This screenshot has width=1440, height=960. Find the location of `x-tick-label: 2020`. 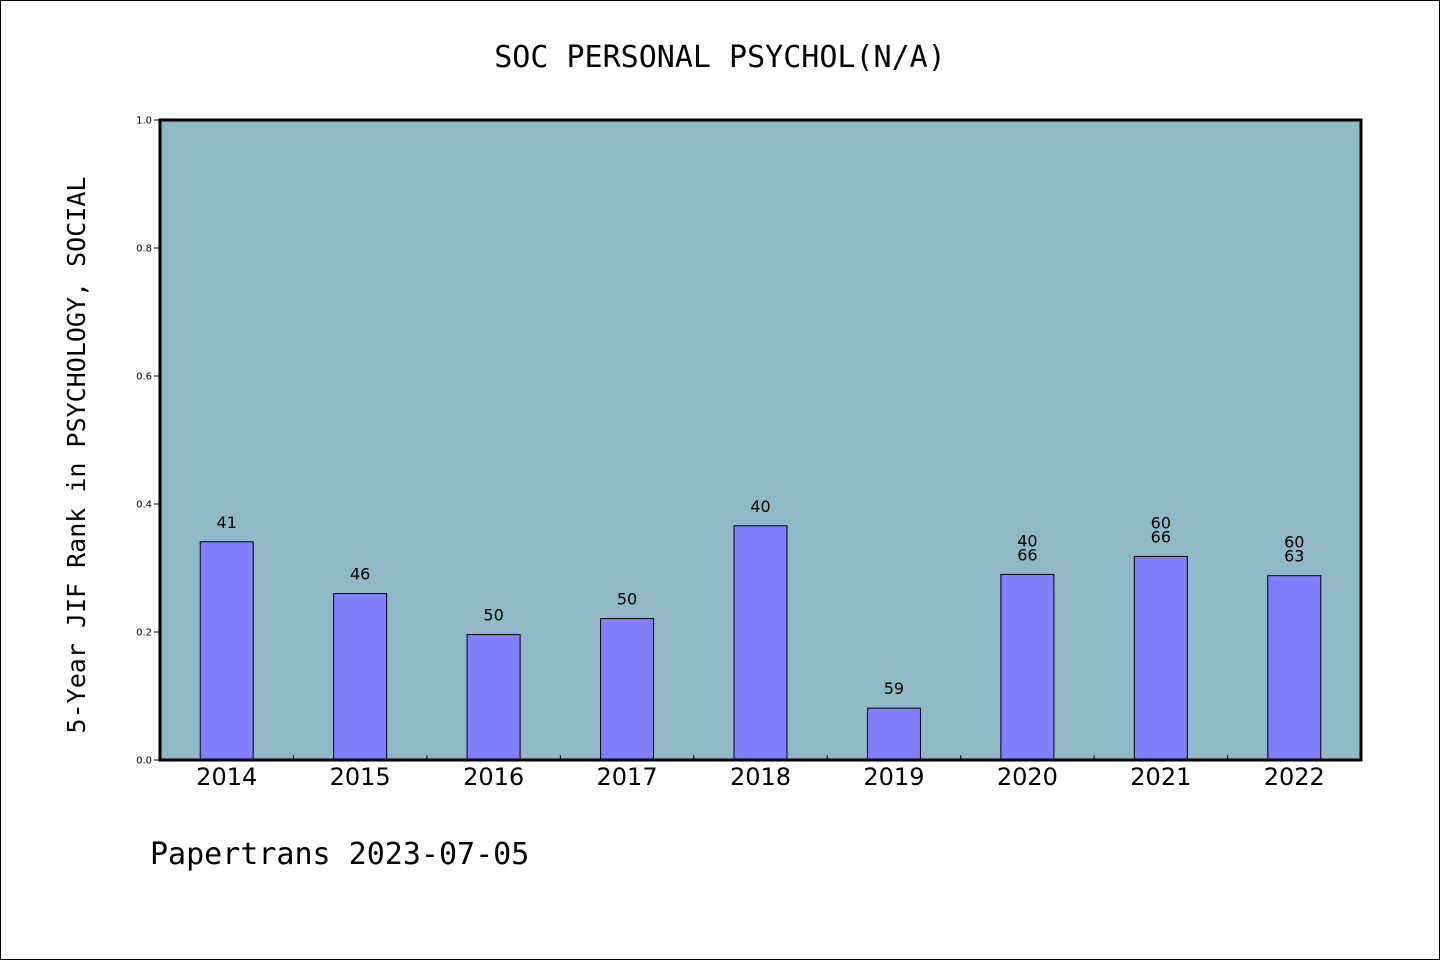

x-tick-label: 2020 is located at coordinates (1027, 777).